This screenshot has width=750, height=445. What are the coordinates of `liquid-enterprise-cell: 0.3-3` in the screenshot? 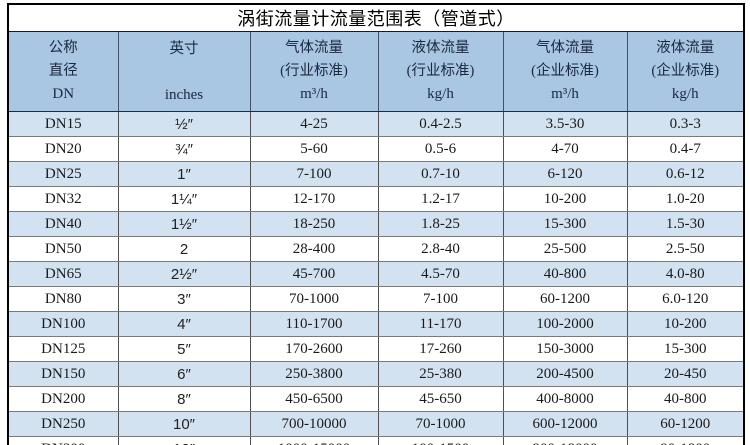 It's located at (685, 124).